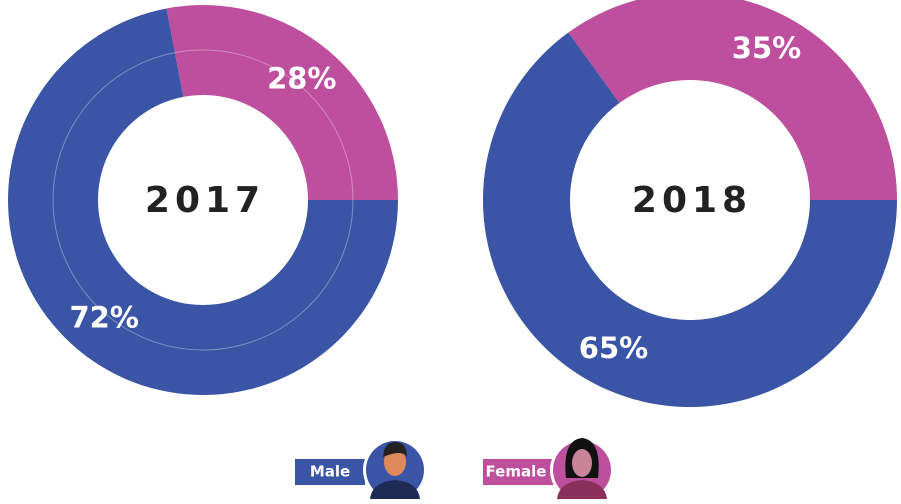 This screenshot has width=901, height=504. What do you see at coordinates (613, 348) in the screenshot?
I see `data-label: 65%` at bounding box center [613, 348].